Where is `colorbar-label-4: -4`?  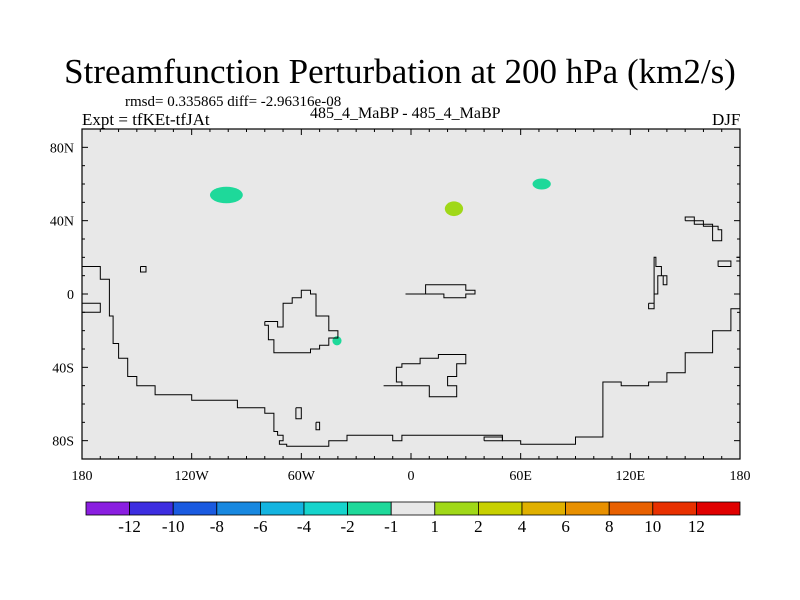 colorbar-label-4: -4 is located at coordinates (304, 526).